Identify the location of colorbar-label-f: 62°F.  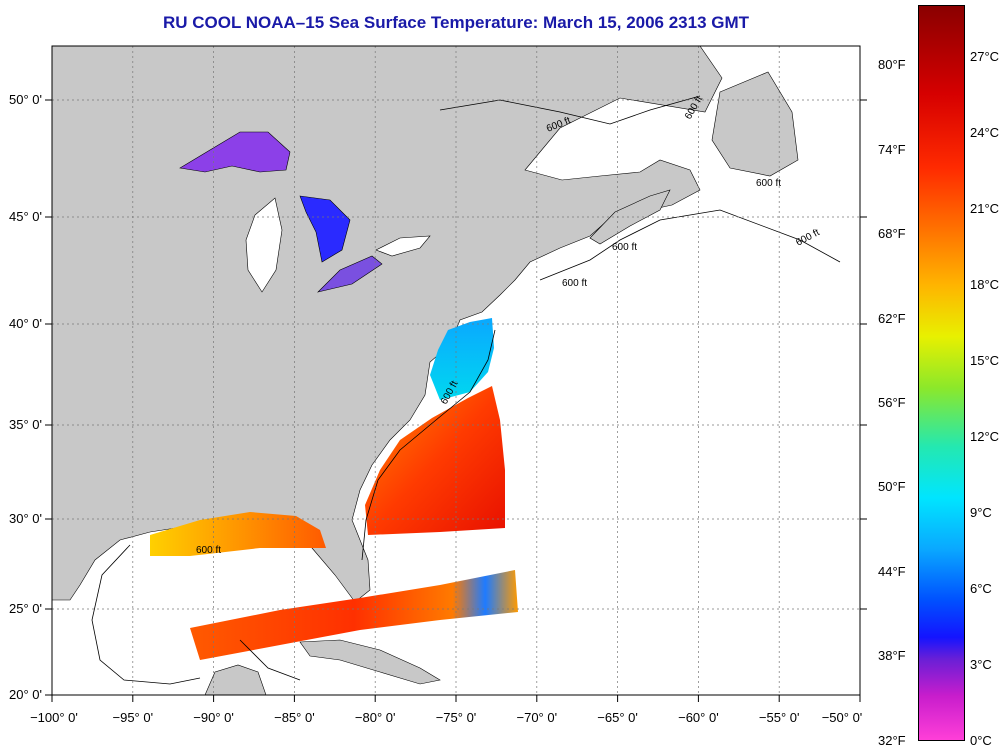
(892, 318).